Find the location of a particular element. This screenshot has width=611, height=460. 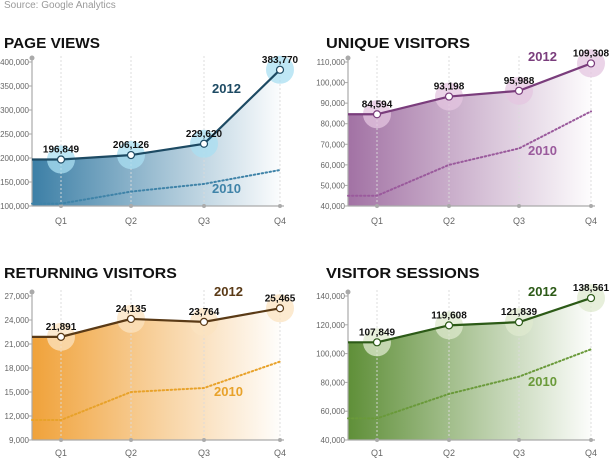

data-label-2012: 93,198 is located at coordinates (449, 87).